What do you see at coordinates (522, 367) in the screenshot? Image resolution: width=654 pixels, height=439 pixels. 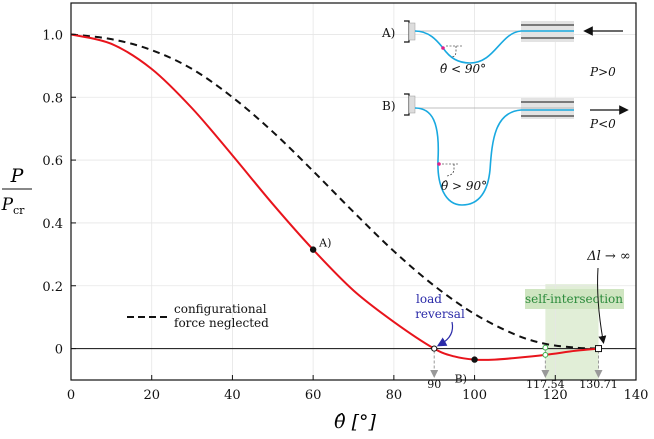 I see `vertical-markers: 90 117.54 130.71` at bounding box center [522, 367].